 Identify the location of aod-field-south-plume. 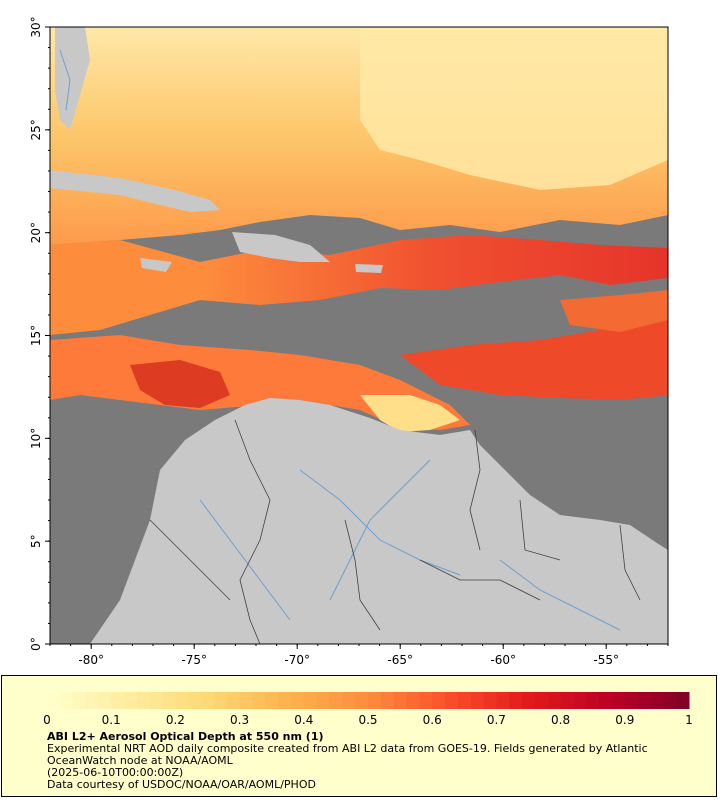
(260, 382).